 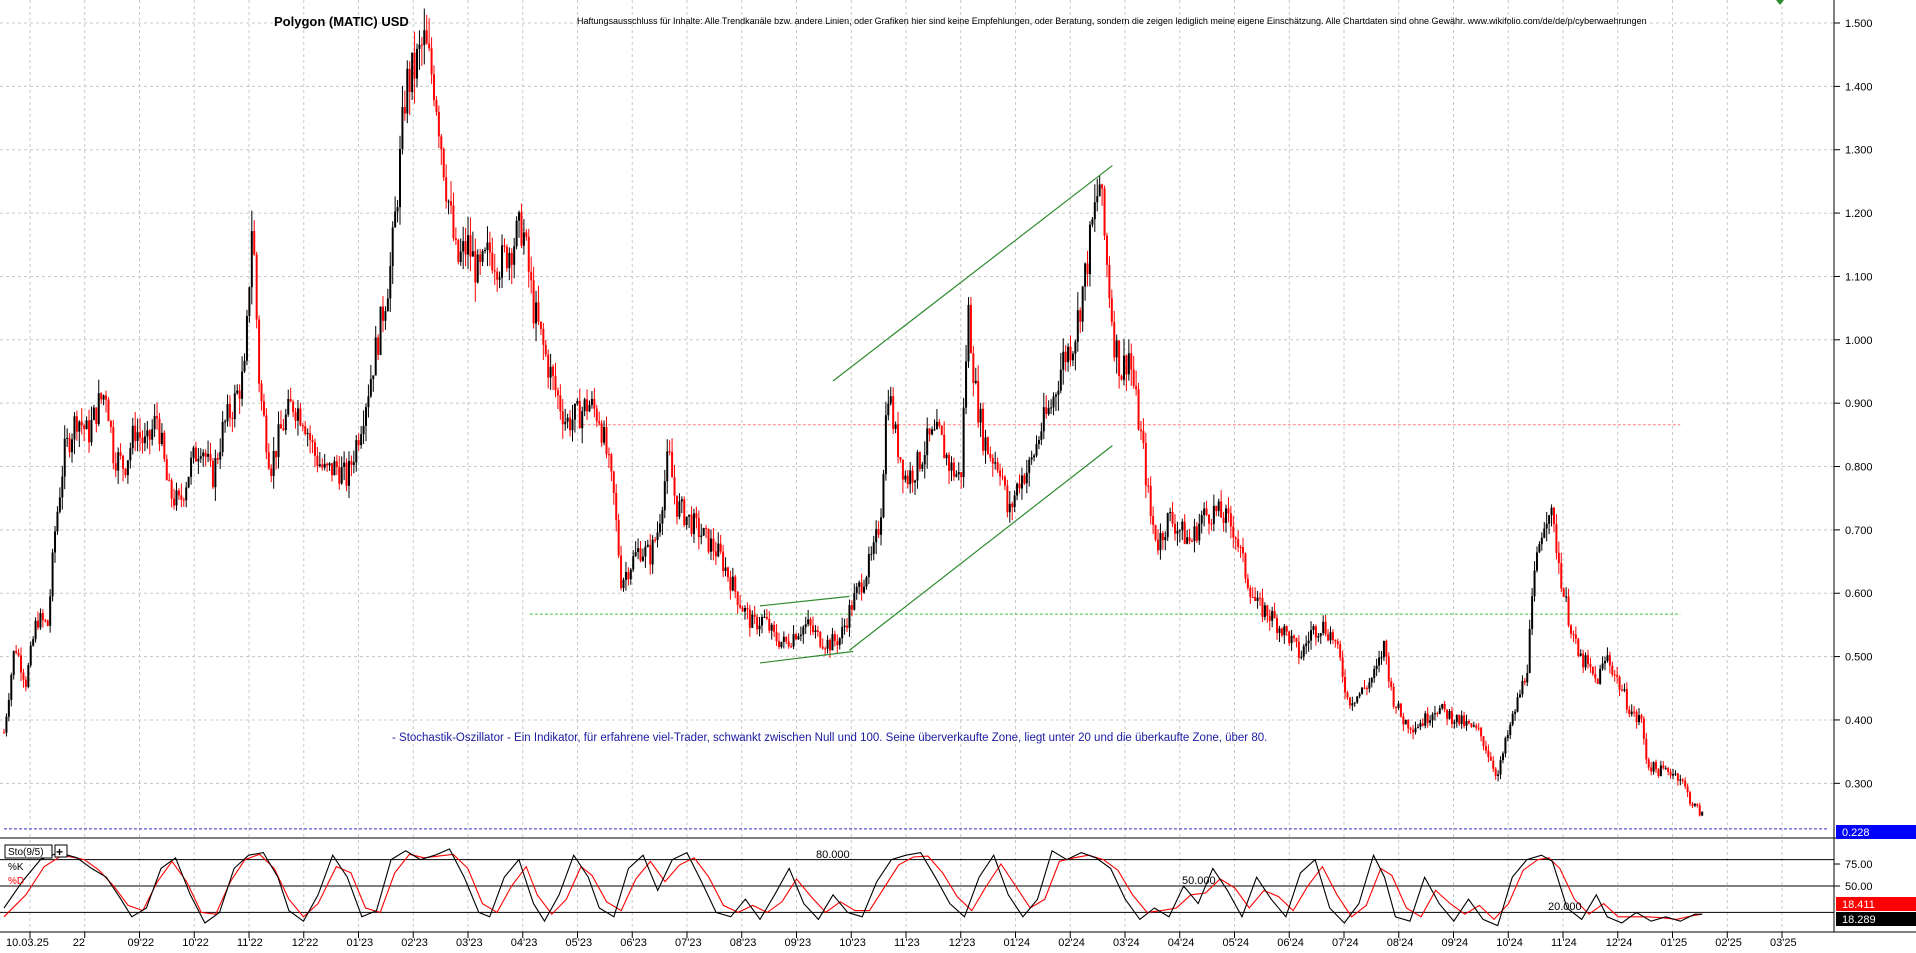 I want to click on date-tick-label: 07'23, so click(x=688, y=942).